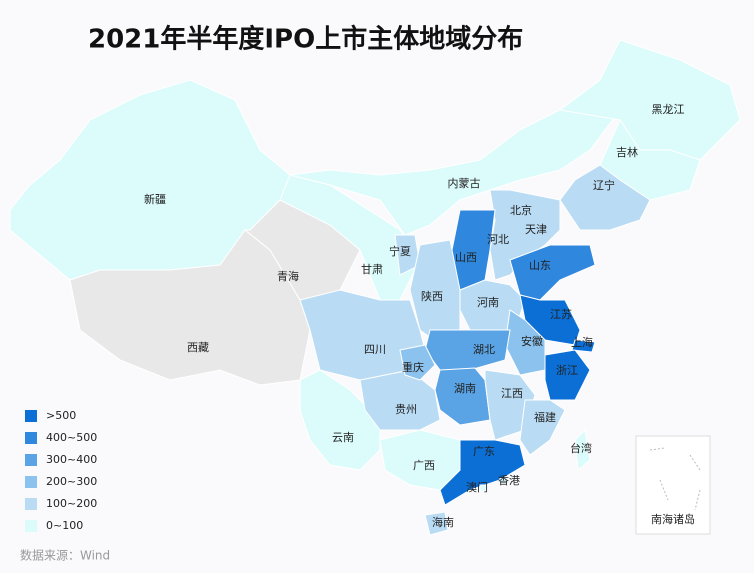  What do you see at coordinates (512, 393) in the screenshot?
I see `region-label: 江西` at bounding box center [512, 393].